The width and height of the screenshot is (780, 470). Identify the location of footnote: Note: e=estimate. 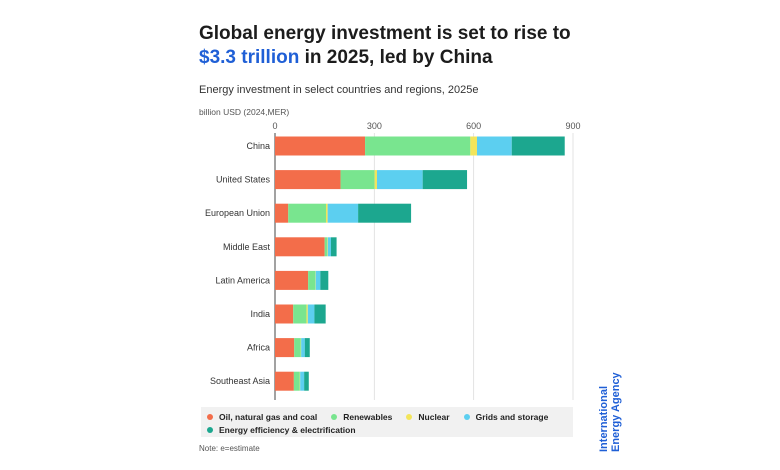
(229, 448).